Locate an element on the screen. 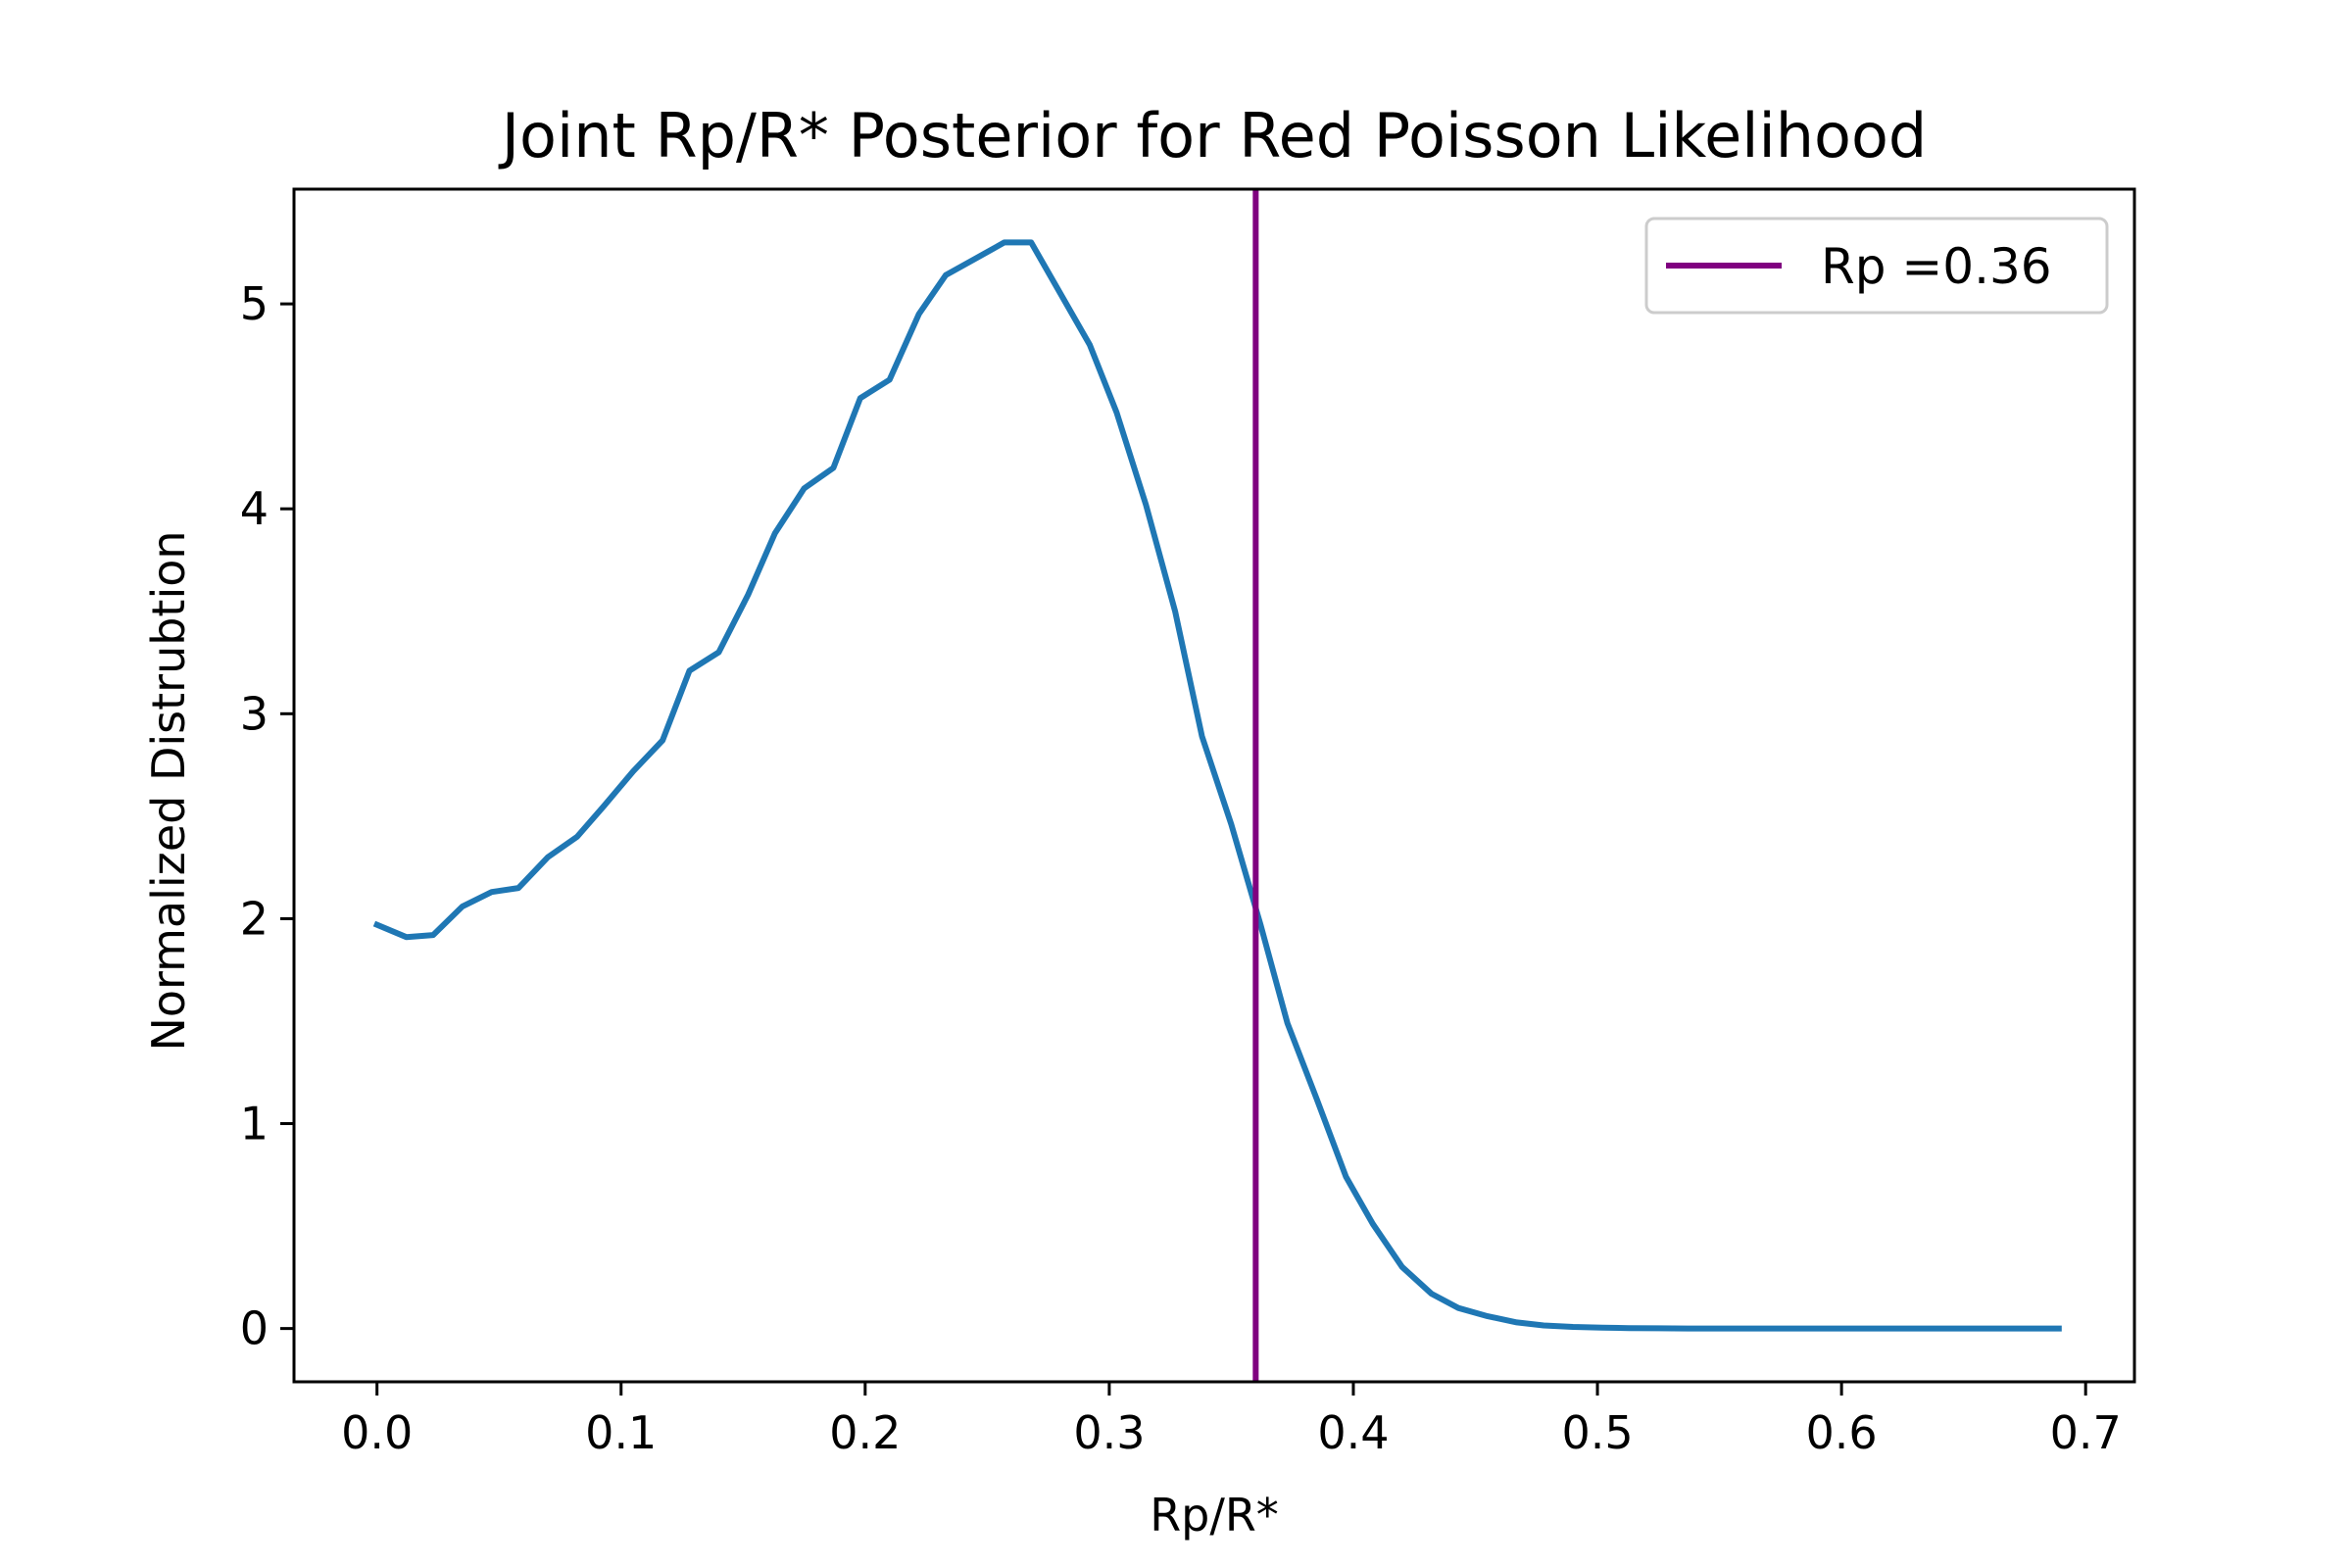 The width and height of the screenshot is (2352, 1568). x-tick-label: 0.7 is located at coordinates (2086, 1432).